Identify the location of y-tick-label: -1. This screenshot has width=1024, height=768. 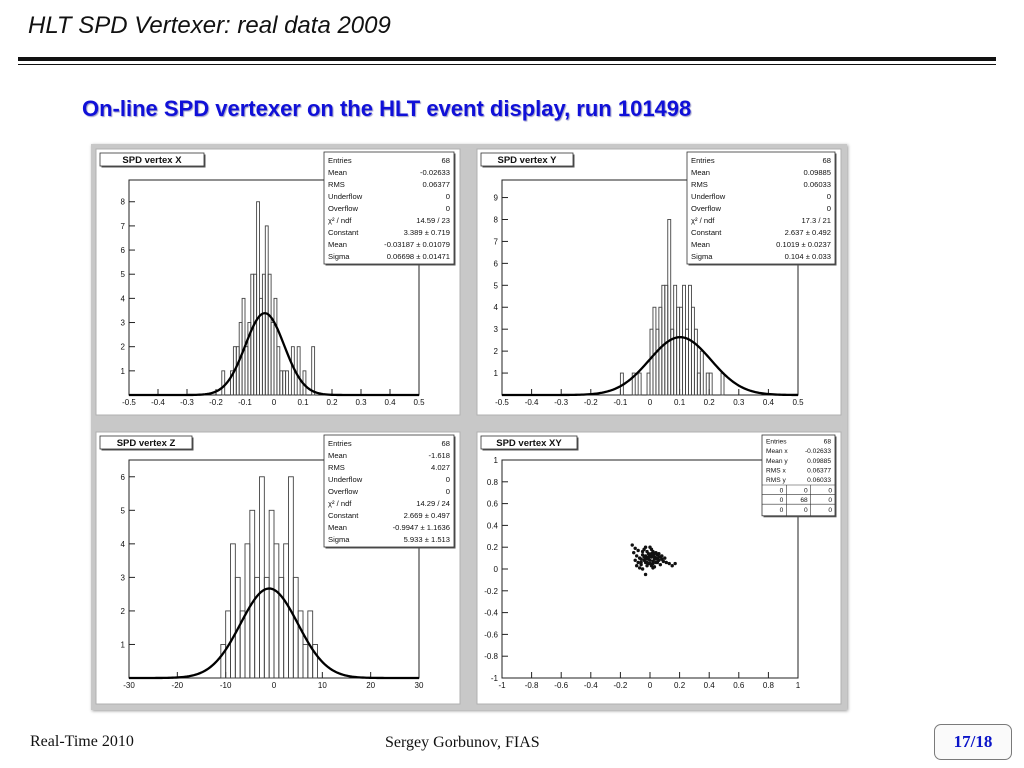
(495, 678).